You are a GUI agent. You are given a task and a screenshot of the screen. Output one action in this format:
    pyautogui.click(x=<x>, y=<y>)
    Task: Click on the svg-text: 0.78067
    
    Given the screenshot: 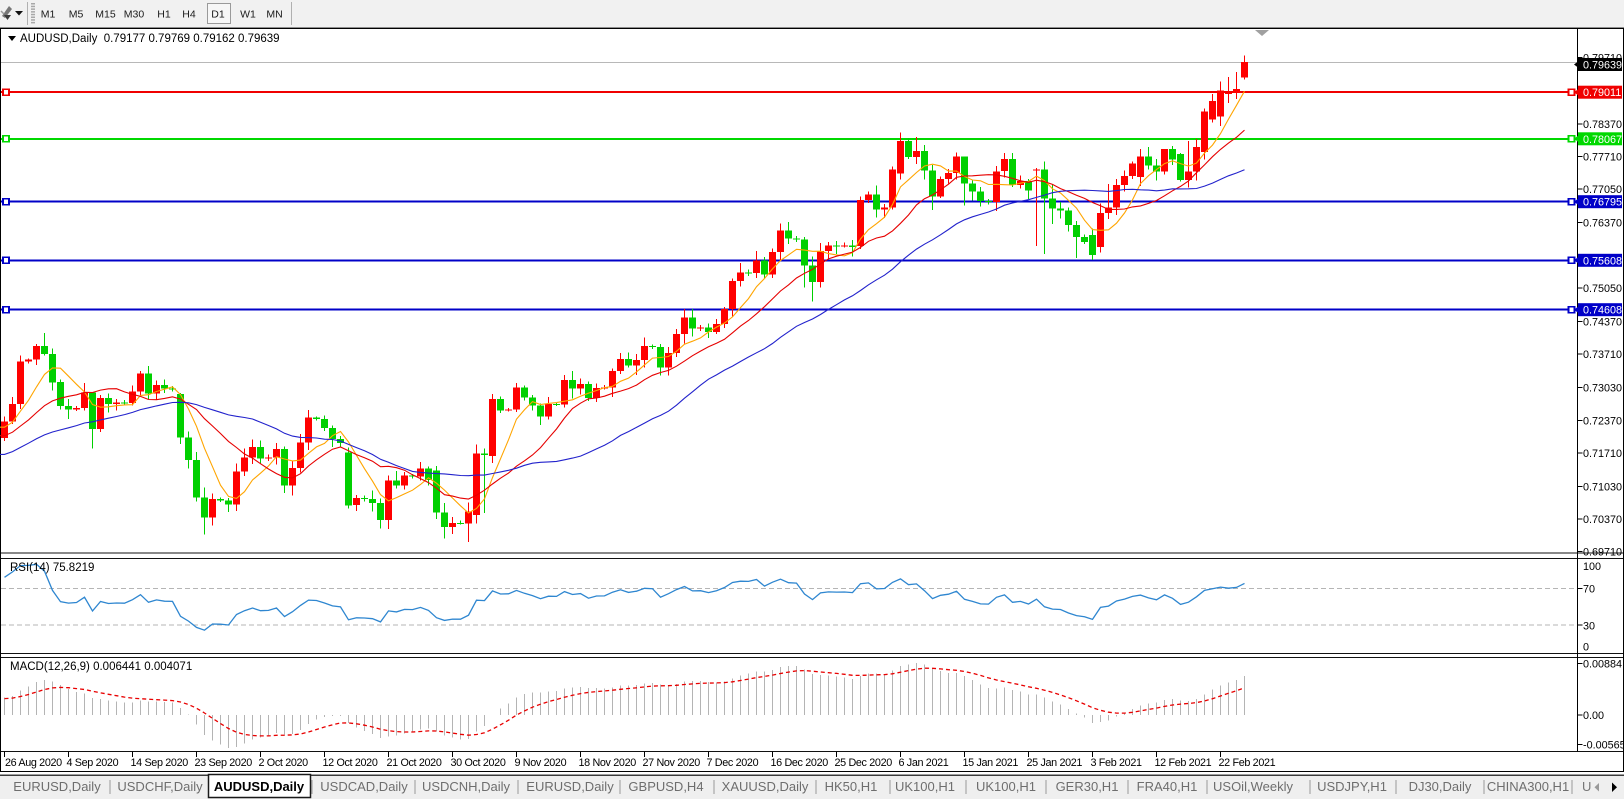 What is the action you would take?
    pyautogui.click(x=1602, y=140)
    